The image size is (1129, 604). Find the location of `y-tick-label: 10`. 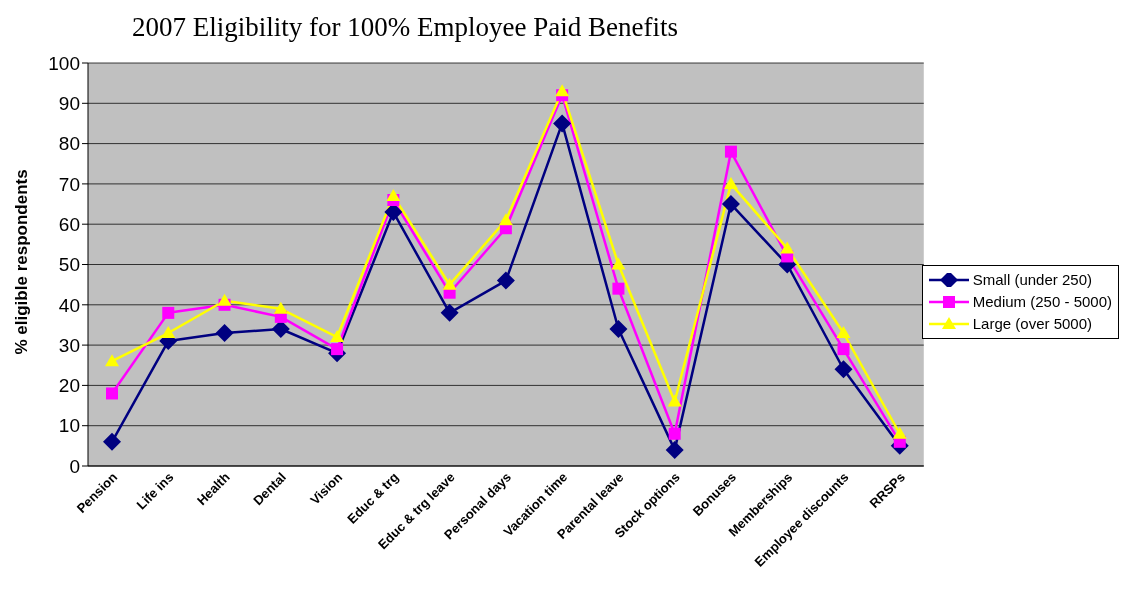

y-tick-label: 10 is located at coordinates (69, 426).